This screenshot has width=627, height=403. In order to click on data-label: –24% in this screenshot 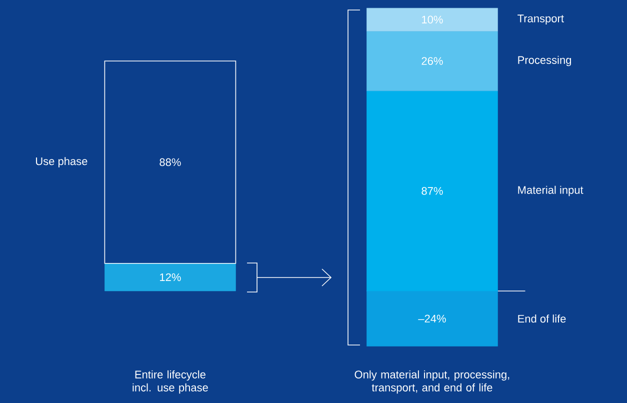, I will do `click(432, 318)`.